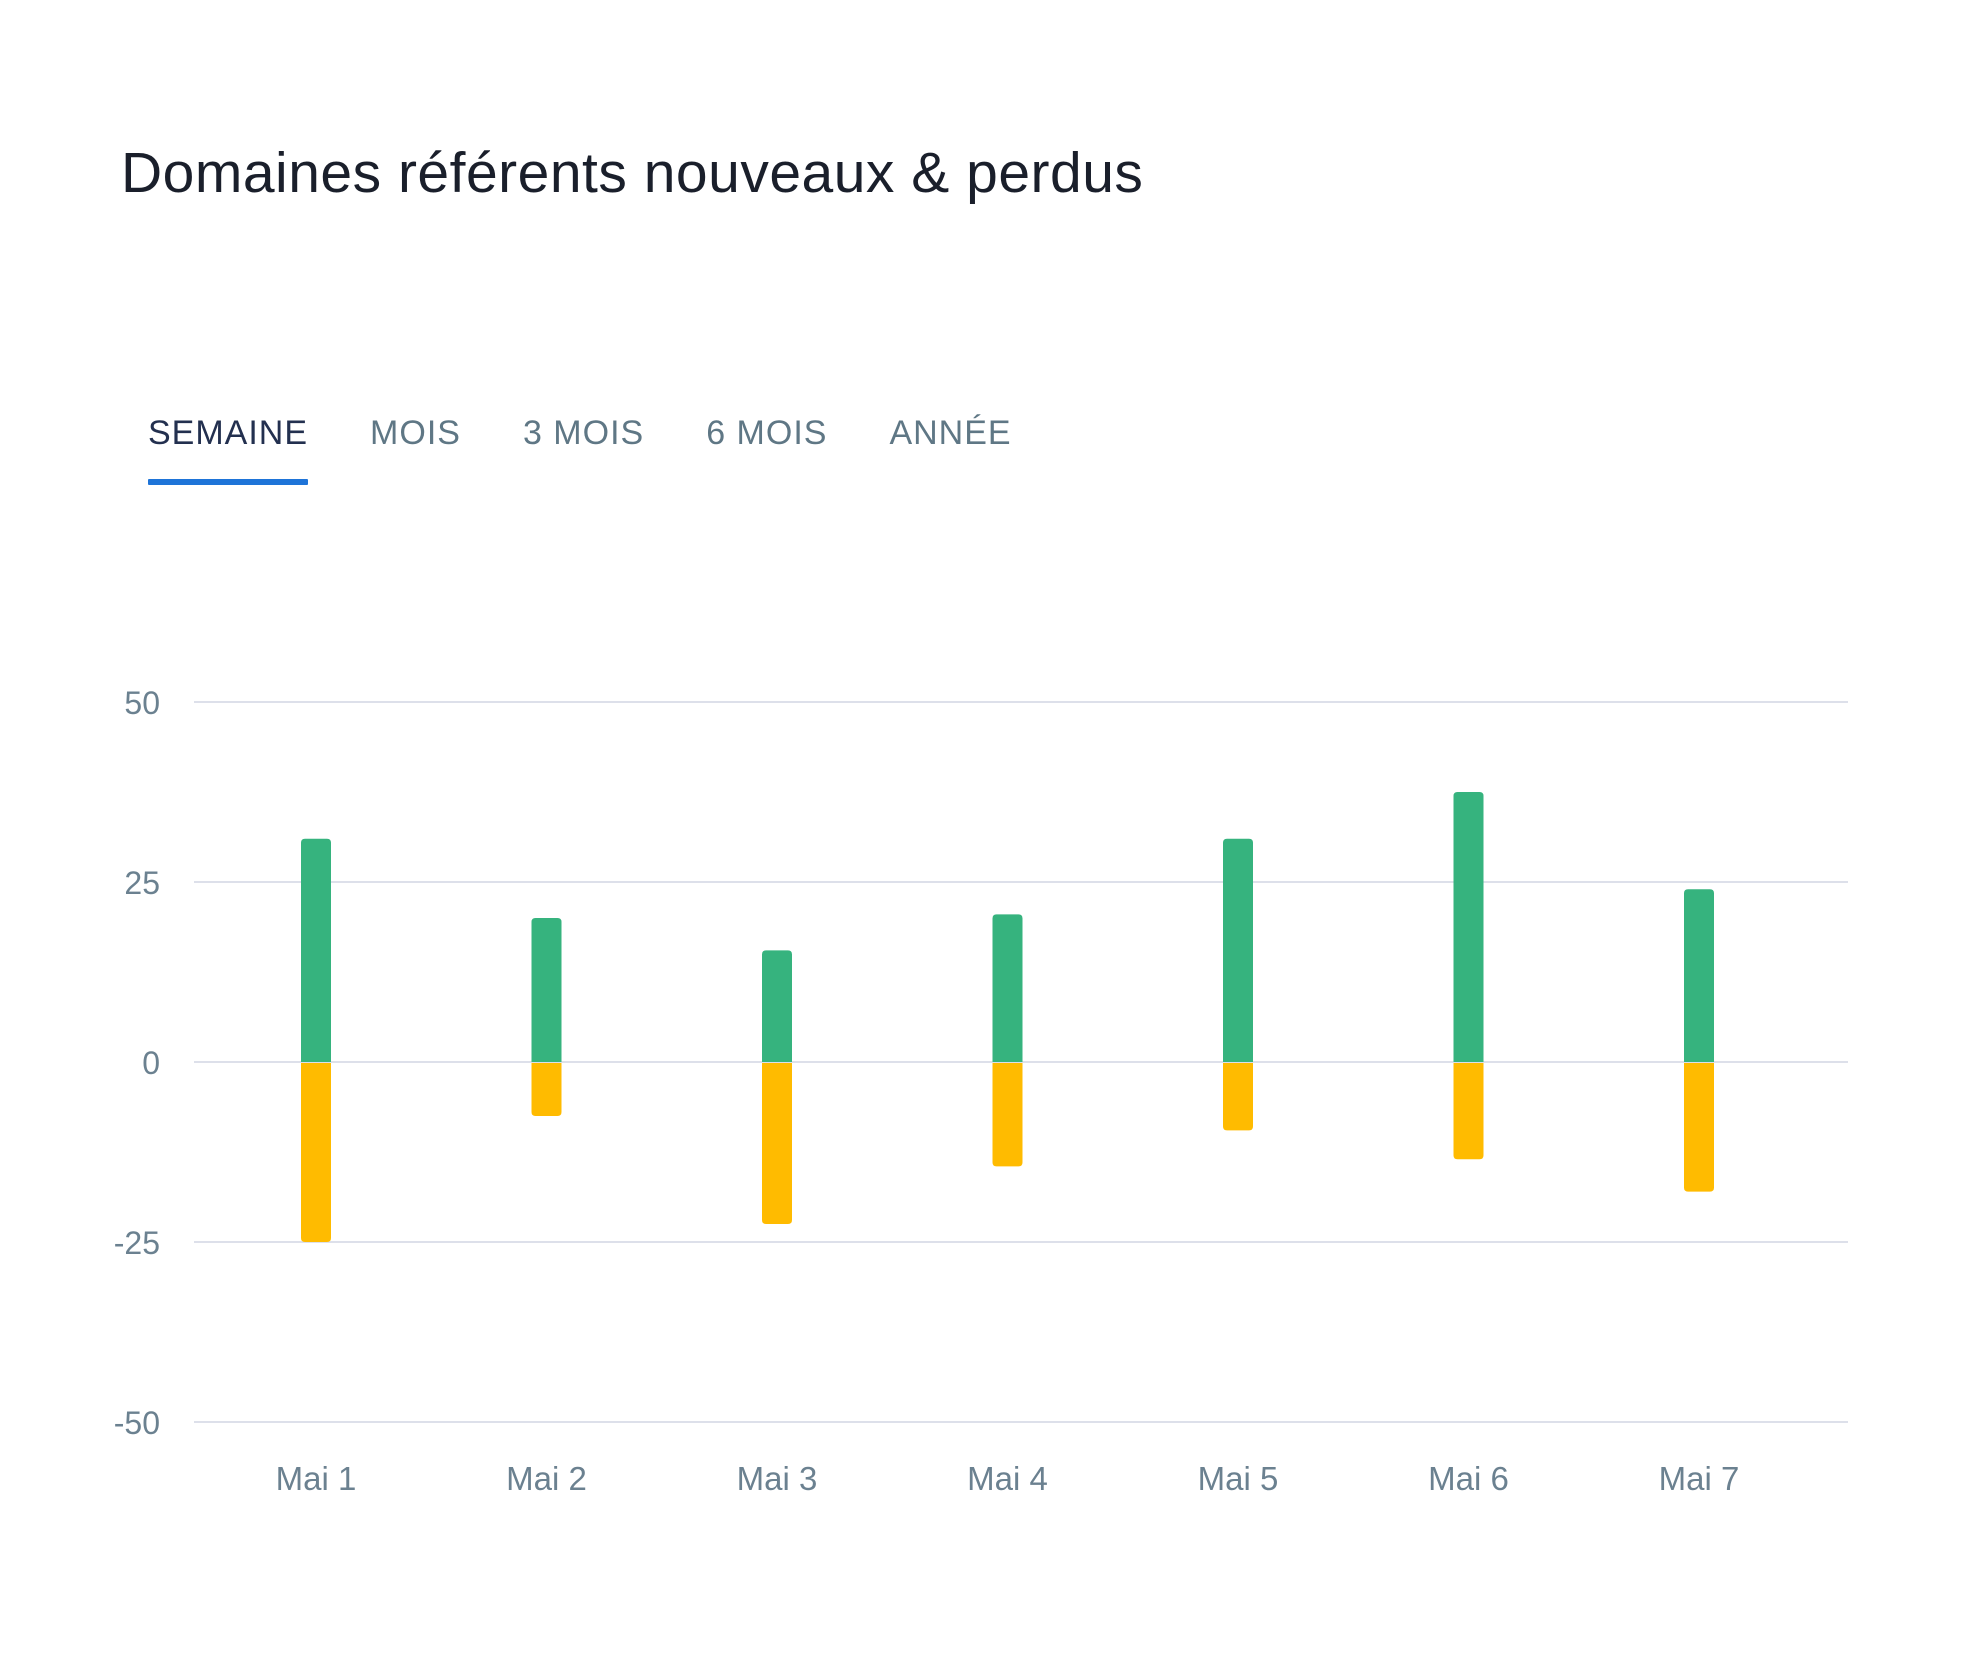  I want to click on chart-title: Domaines référents nouveaux & perdus, so click(632, 173).